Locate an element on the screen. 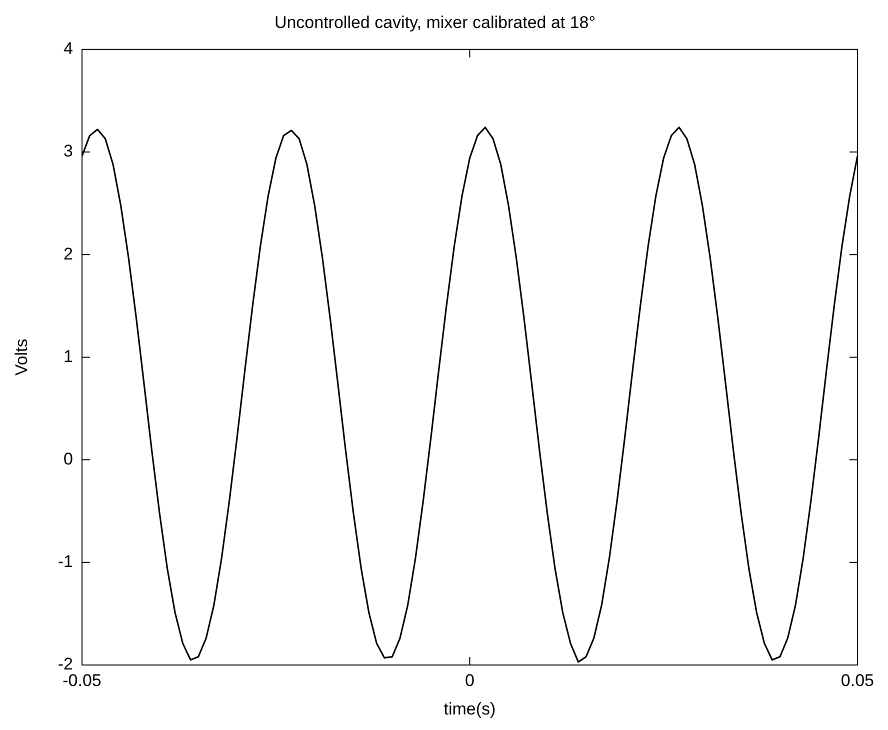 The height and width of the screenshot is (730, 888). y-tick-label: -1 is located at coordinates (65, 562).